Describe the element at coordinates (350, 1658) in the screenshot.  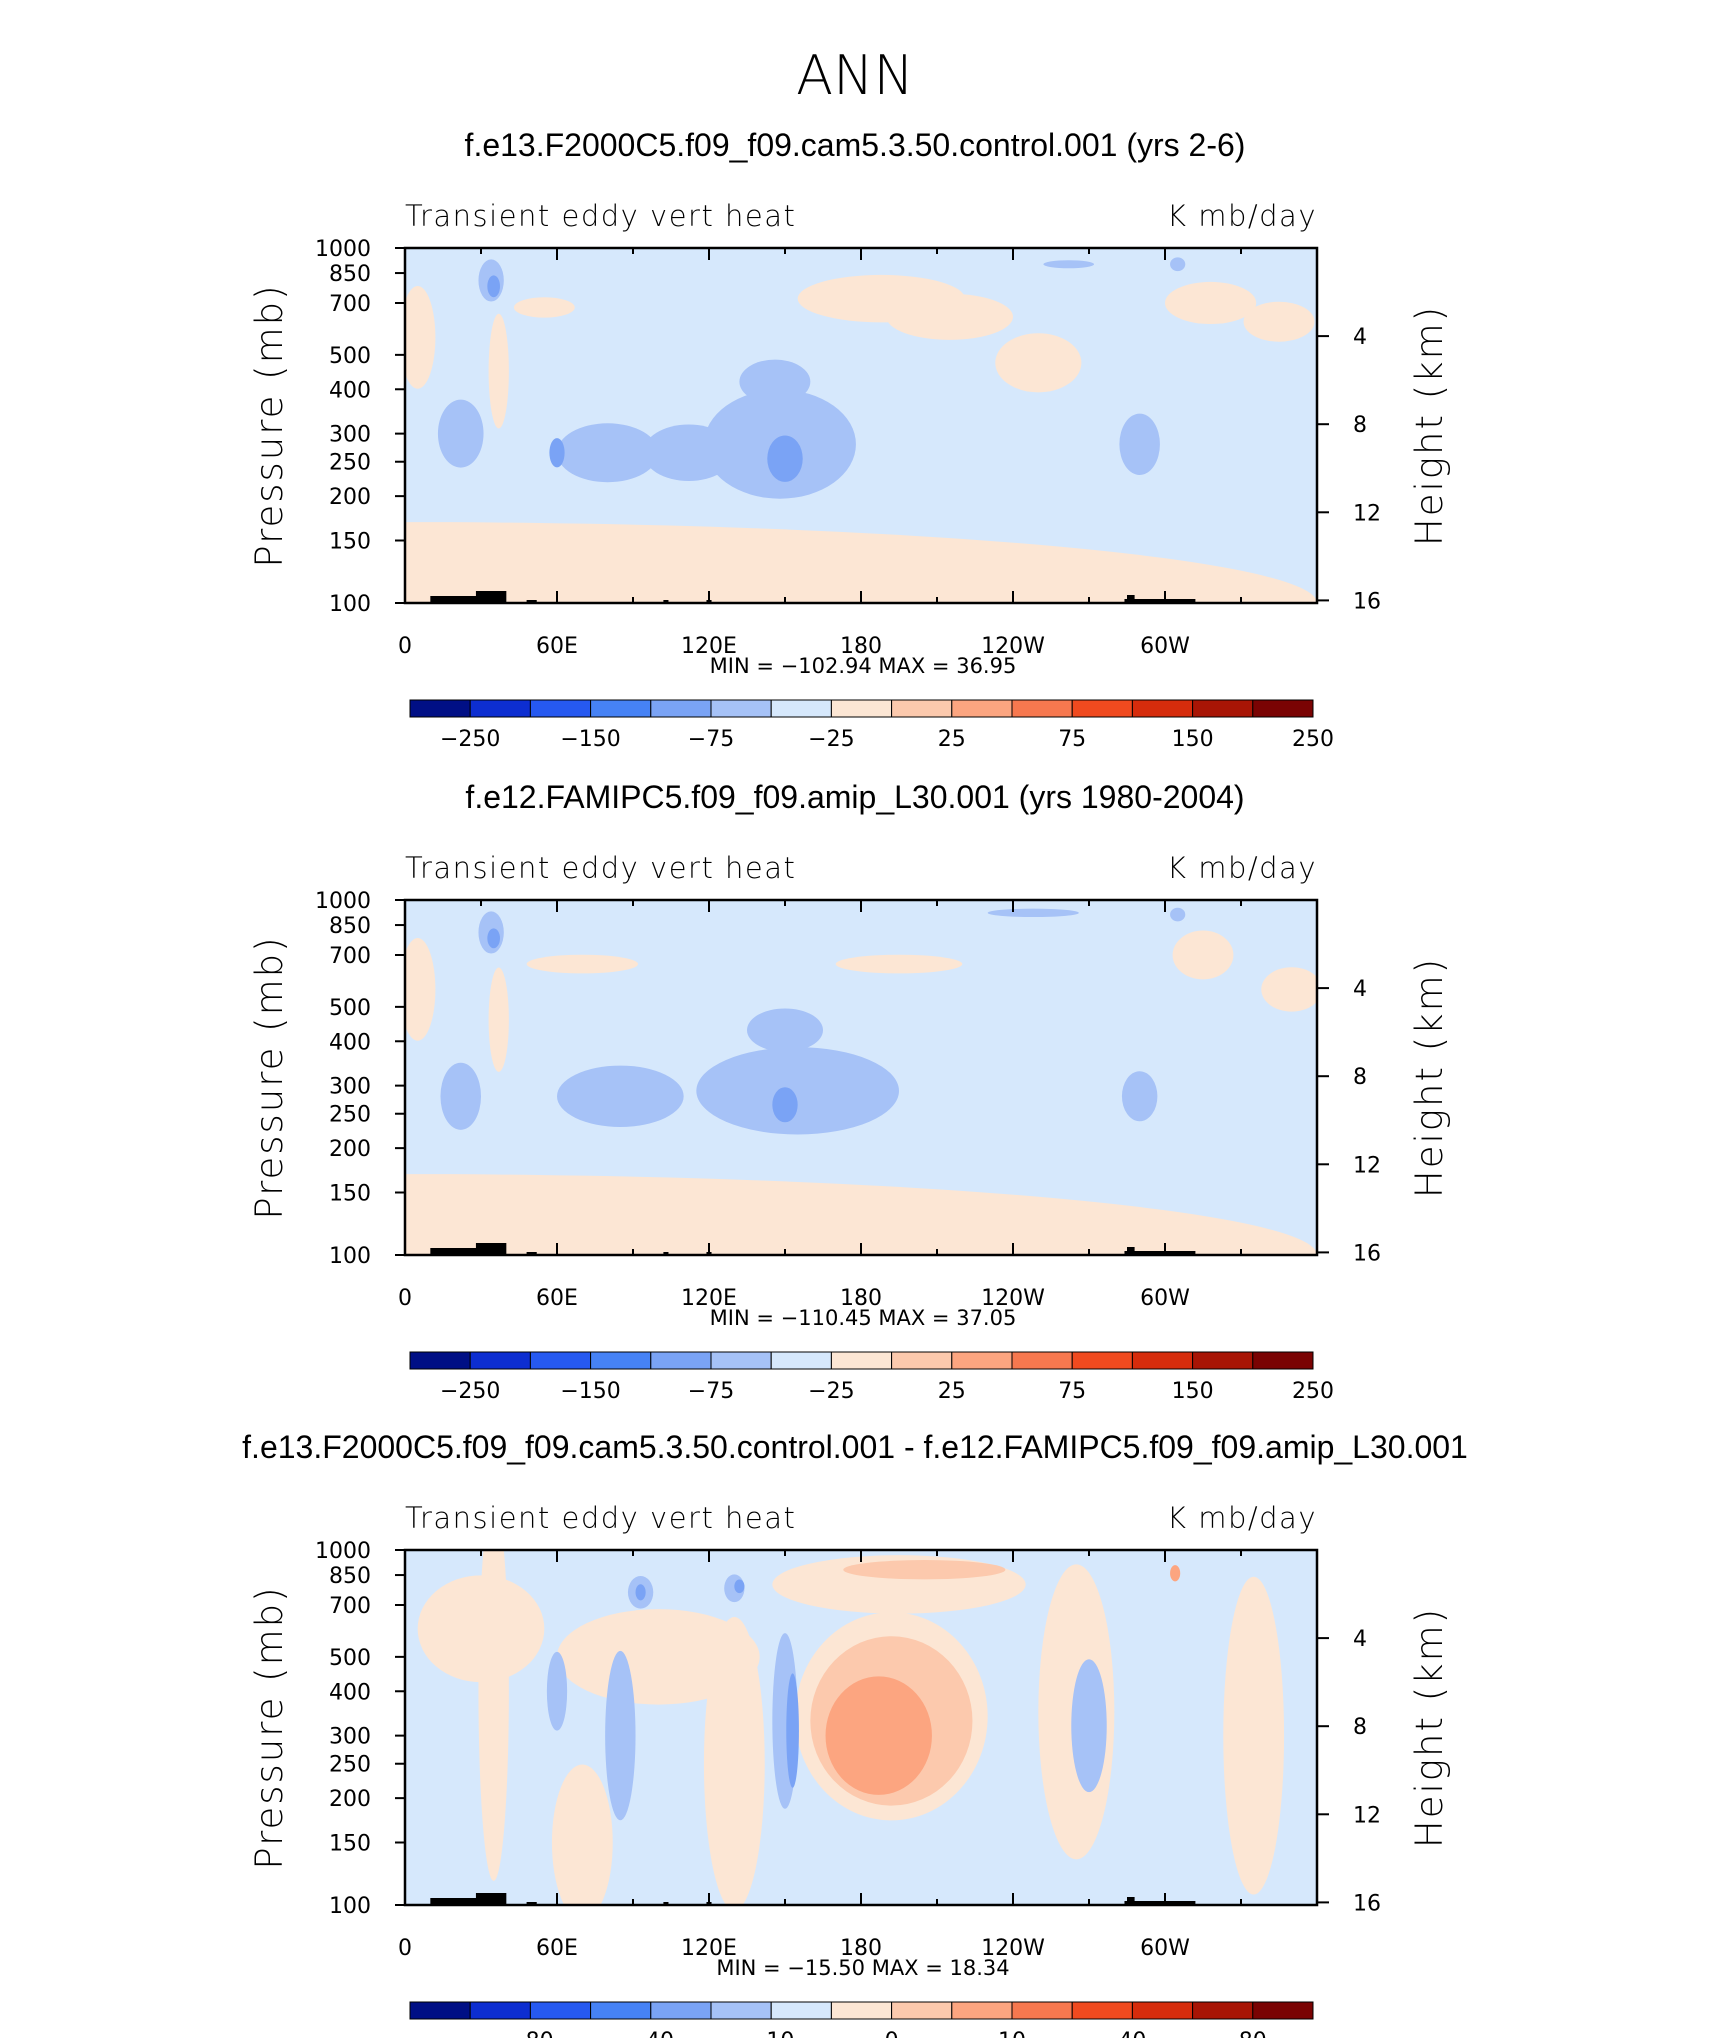
I see `y-tick-label: 500` at that location.